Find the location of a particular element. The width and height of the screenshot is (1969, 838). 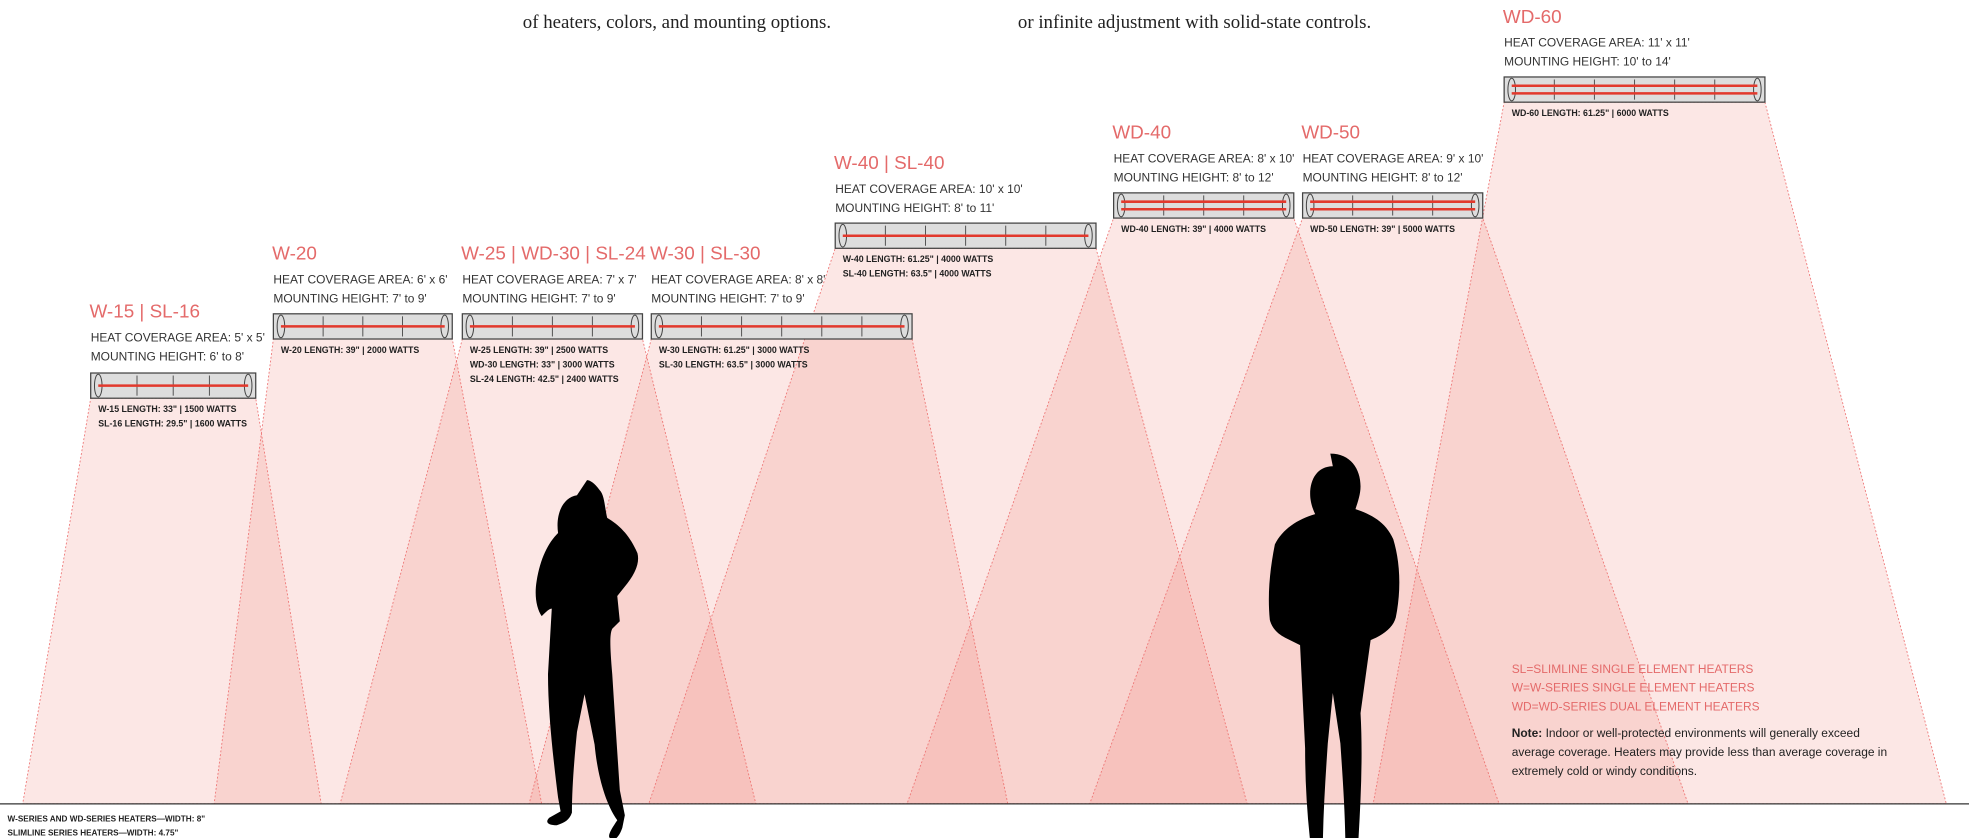

heater-height: MOUNTING HEIGHT: 6' to 8' is located at coordinates (167, 356).